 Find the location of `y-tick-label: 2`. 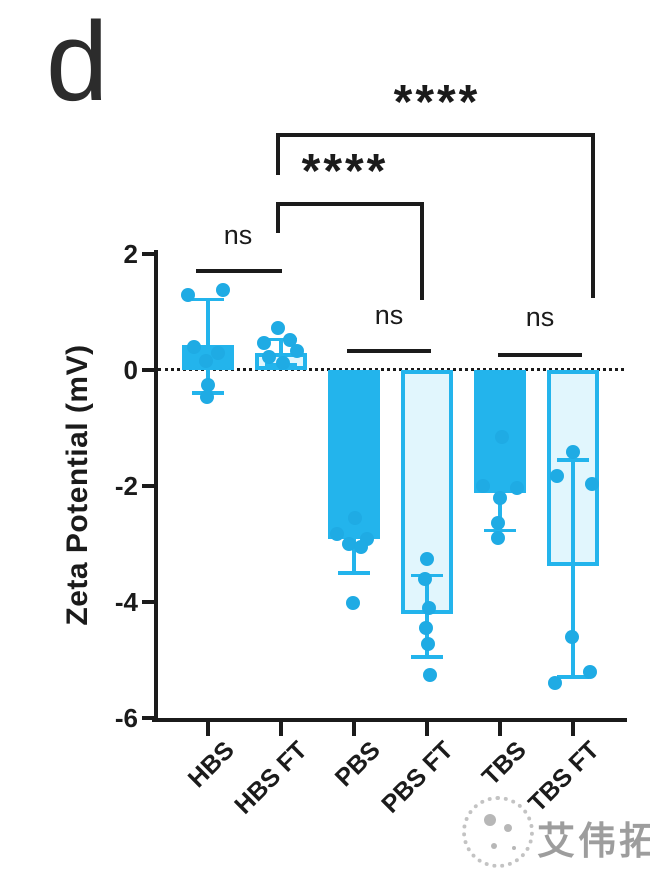

y-tick-label: 2 is located at coordinates (130, 254).